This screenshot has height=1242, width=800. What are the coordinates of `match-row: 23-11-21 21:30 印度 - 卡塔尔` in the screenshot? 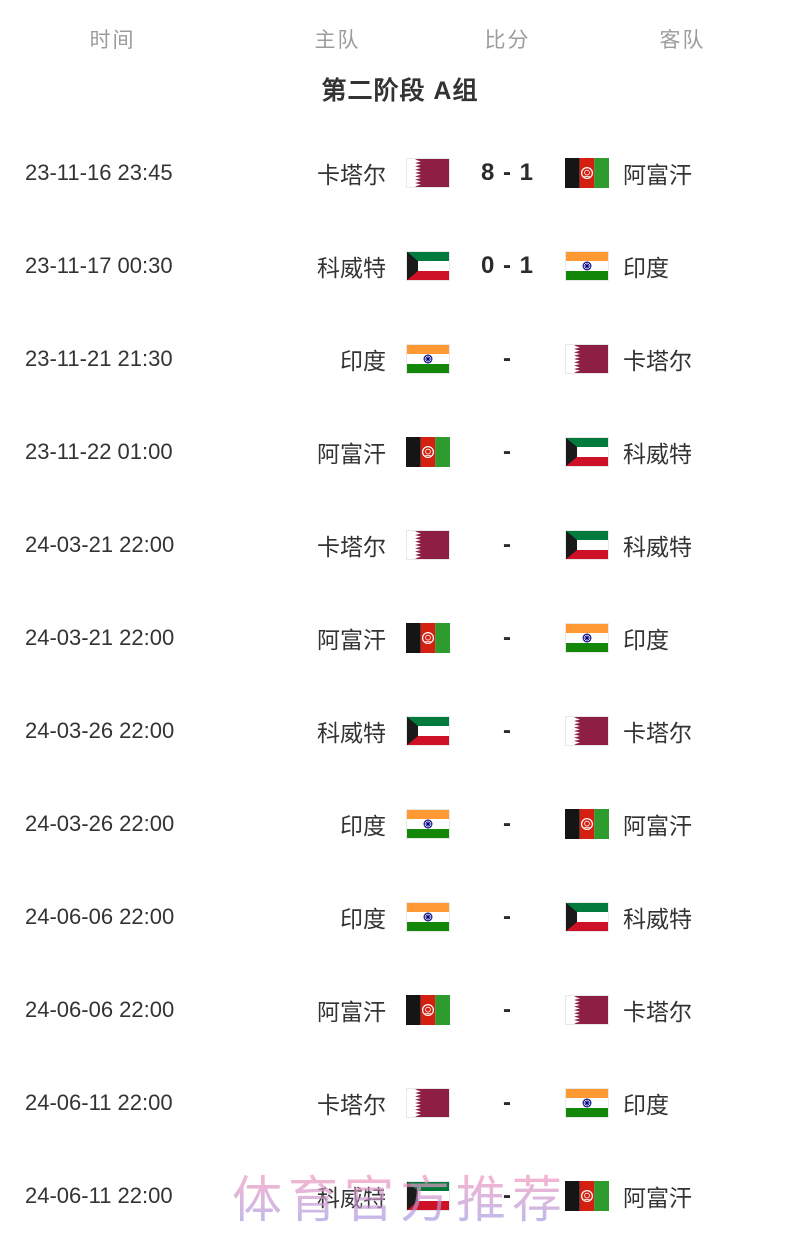 It's located at (400, 358).